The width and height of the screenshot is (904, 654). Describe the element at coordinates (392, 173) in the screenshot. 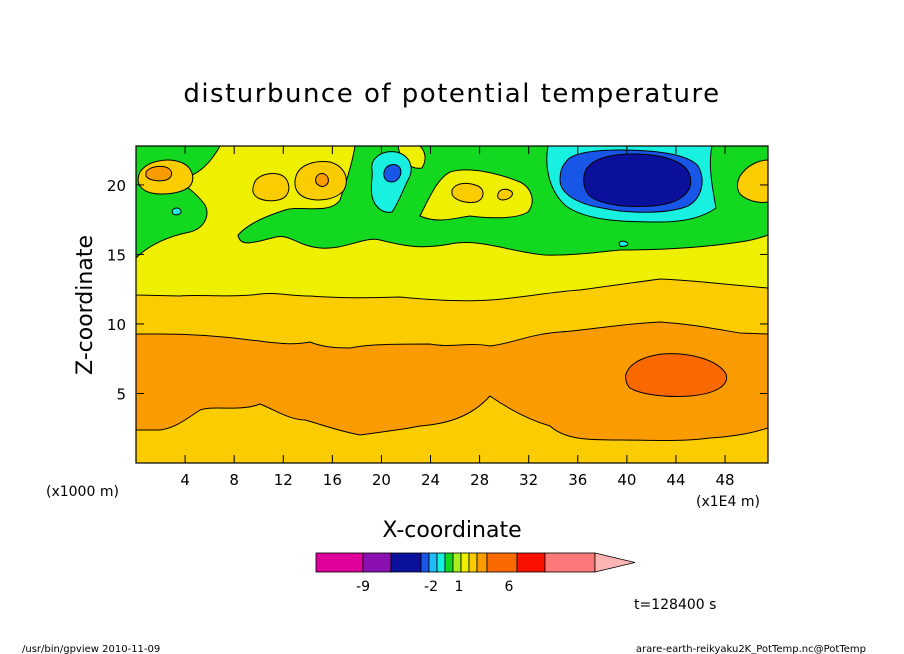

I see `cold-spot-inner` at that location.